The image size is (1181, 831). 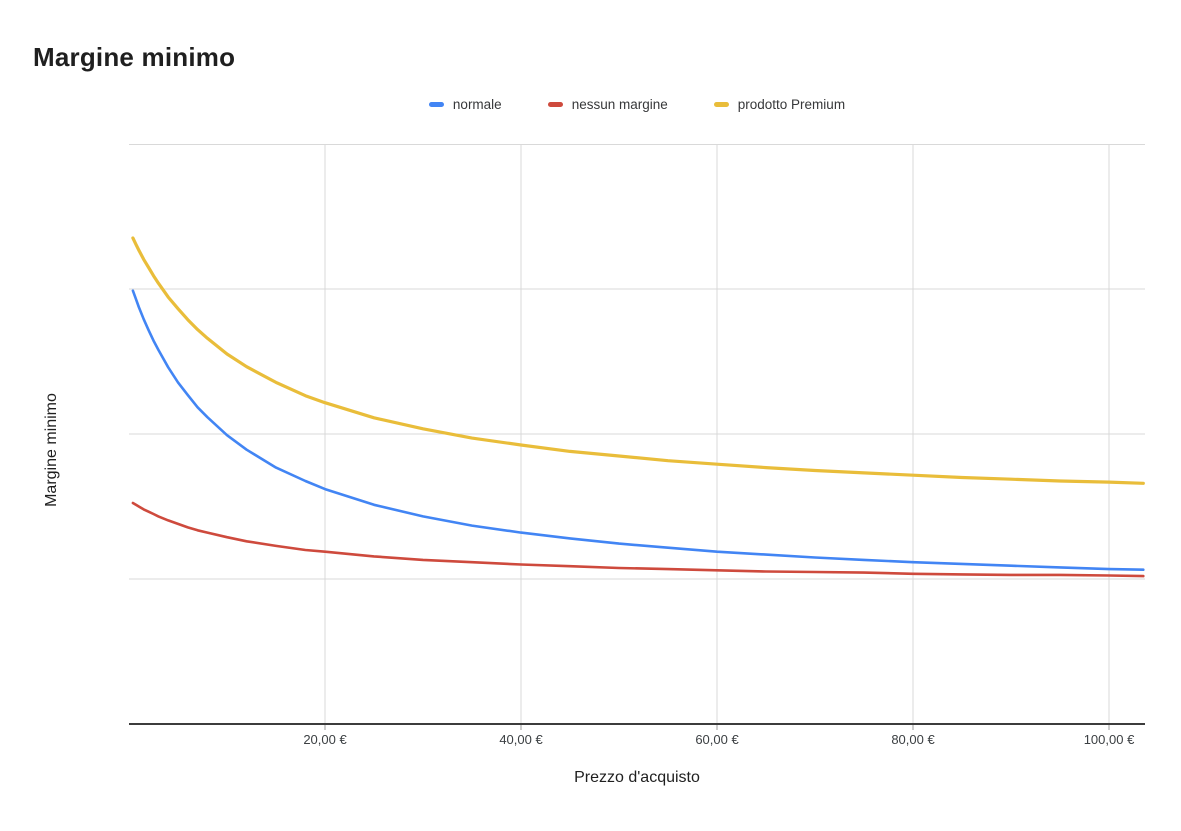 I want to click on legend-label-prodotto-premium: prodotto Premium, so click(x=791, y=104).